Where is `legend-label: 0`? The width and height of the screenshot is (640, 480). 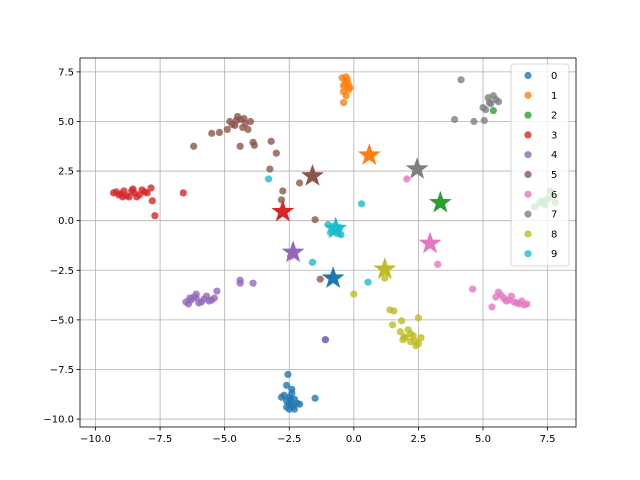
legend-label: 0 is located at coordinates (554, 76).